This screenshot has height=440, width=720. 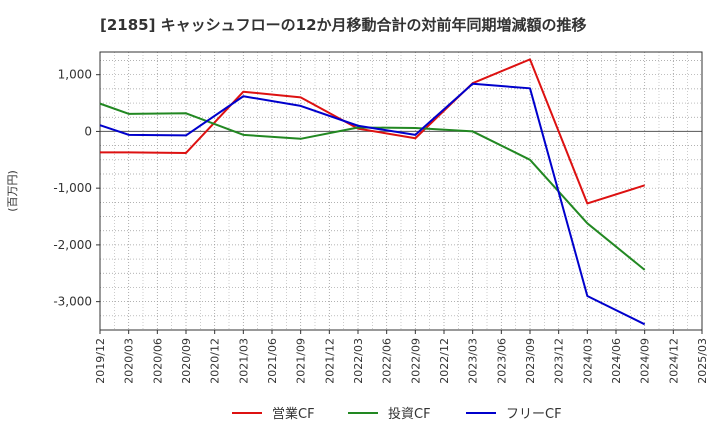 What do you see at coordinates (100, 361) in the screenshot?
I see `x-tick-label: 2019/12` at bounding box center [100, 361].